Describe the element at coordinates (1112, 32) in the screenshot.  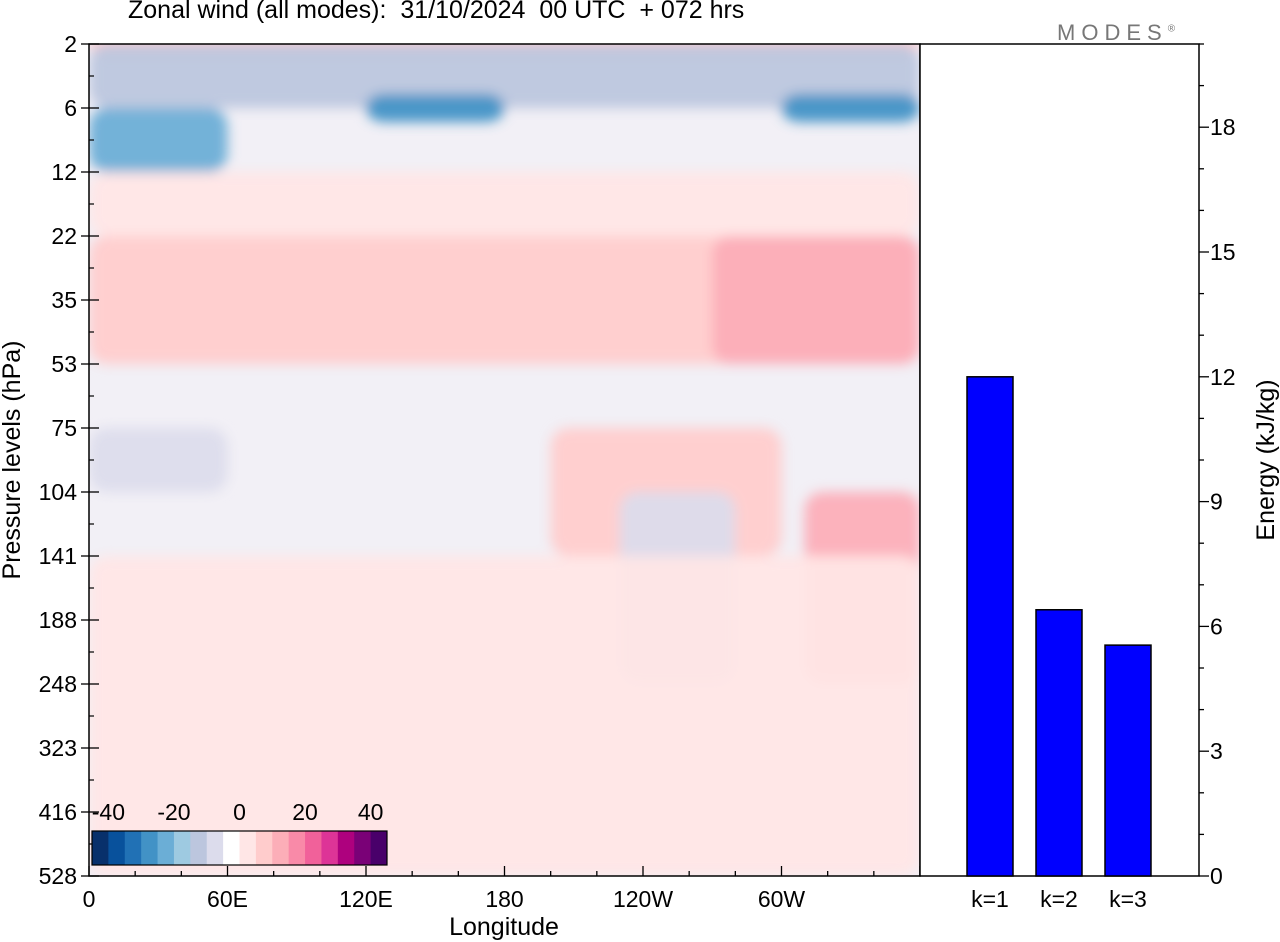
I see `logo-text: MODES` at that location.